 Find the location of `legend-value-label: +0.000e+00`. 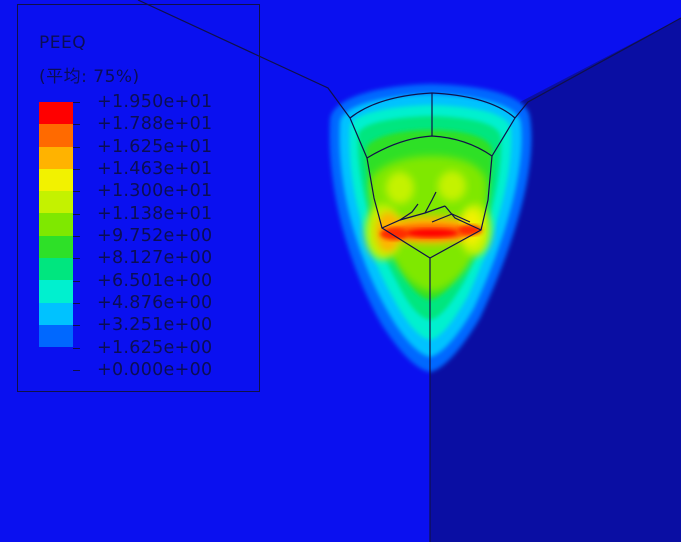

legend-value-label: +0.000e+00 is located at coordinates (155, 370).